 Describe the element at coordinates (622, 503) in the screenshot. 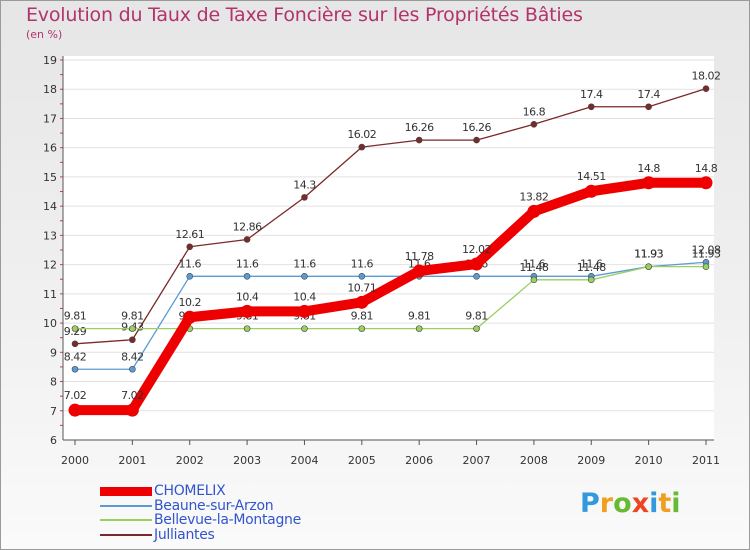

I see `logo-letter: o` at that location.